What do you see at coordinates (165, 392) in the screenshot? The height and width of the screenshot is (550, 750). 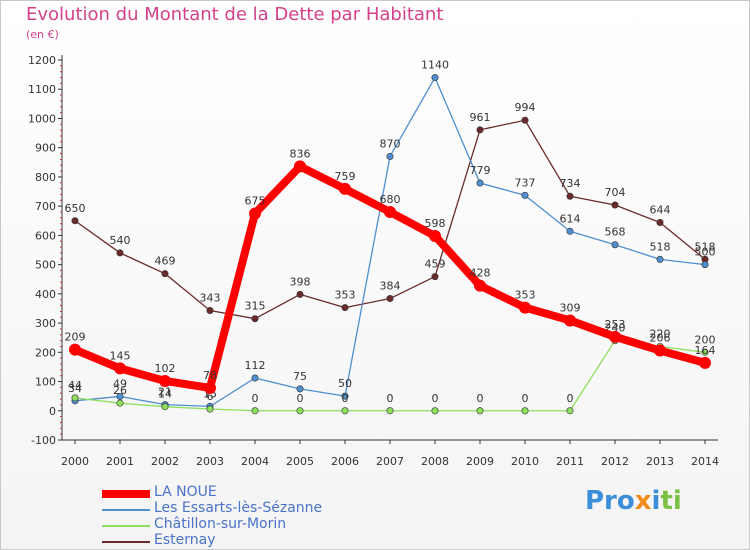 I see `data-label: 21` at bounding box center [165, 392].